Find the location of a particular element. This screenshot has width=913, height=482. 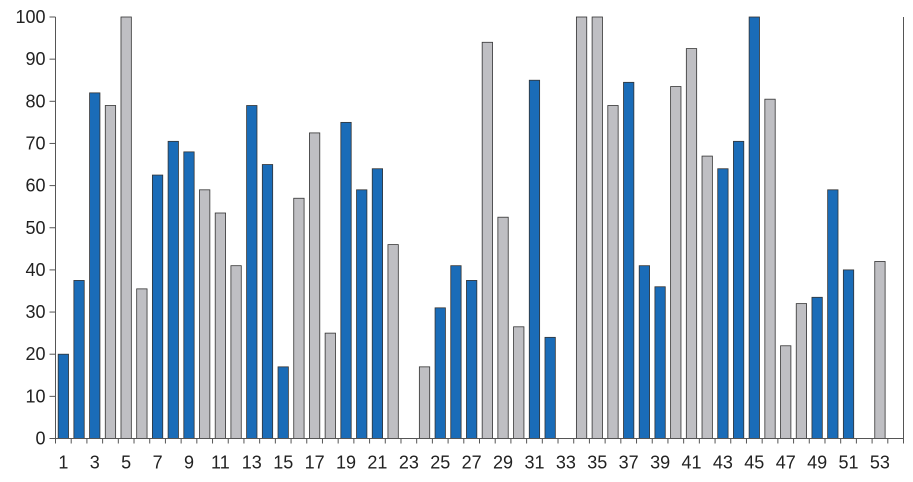

y-tick-label: 90 is located at coordinates (35, 59).